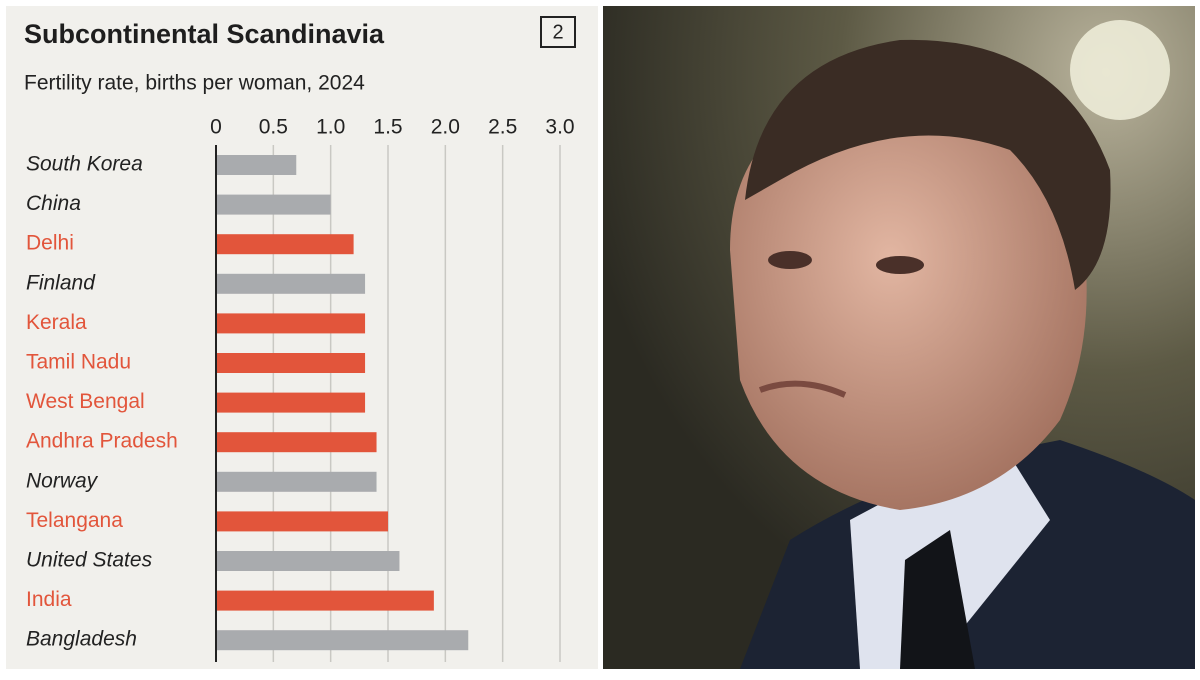 The width and height of the screenshot is (1200, 680). Describe the element at coordinates (56, 322) in the screenshot. I see `y-tick-label: Kerala` at that location.